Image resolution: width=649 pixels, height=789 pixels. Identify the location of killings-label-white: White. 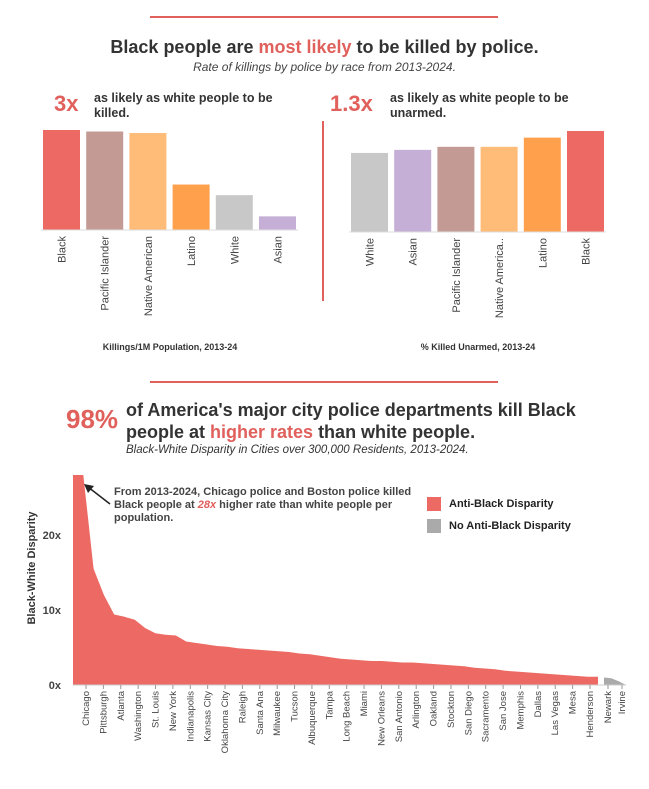
(235, 250).